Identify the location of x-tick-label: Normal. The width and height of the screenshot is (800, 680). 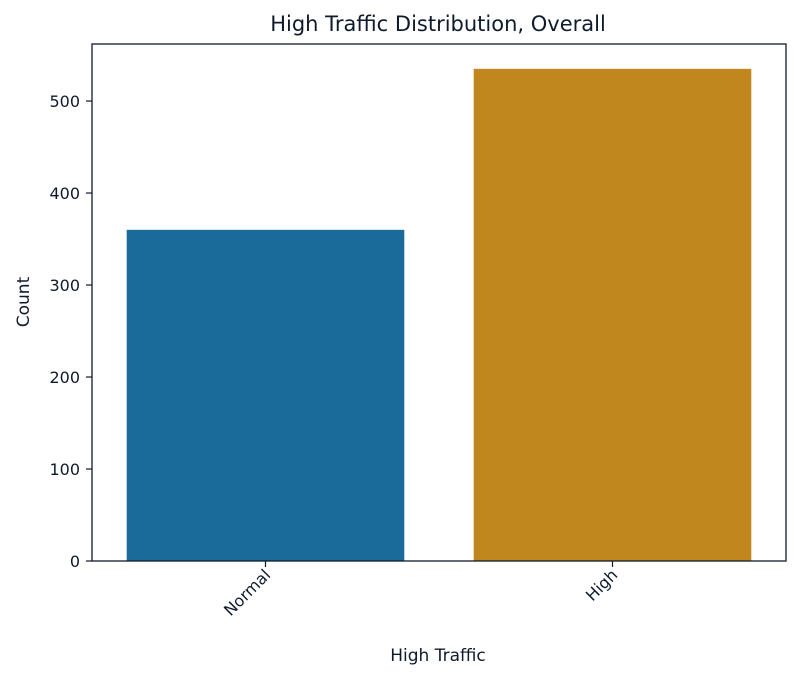
(247, 592).